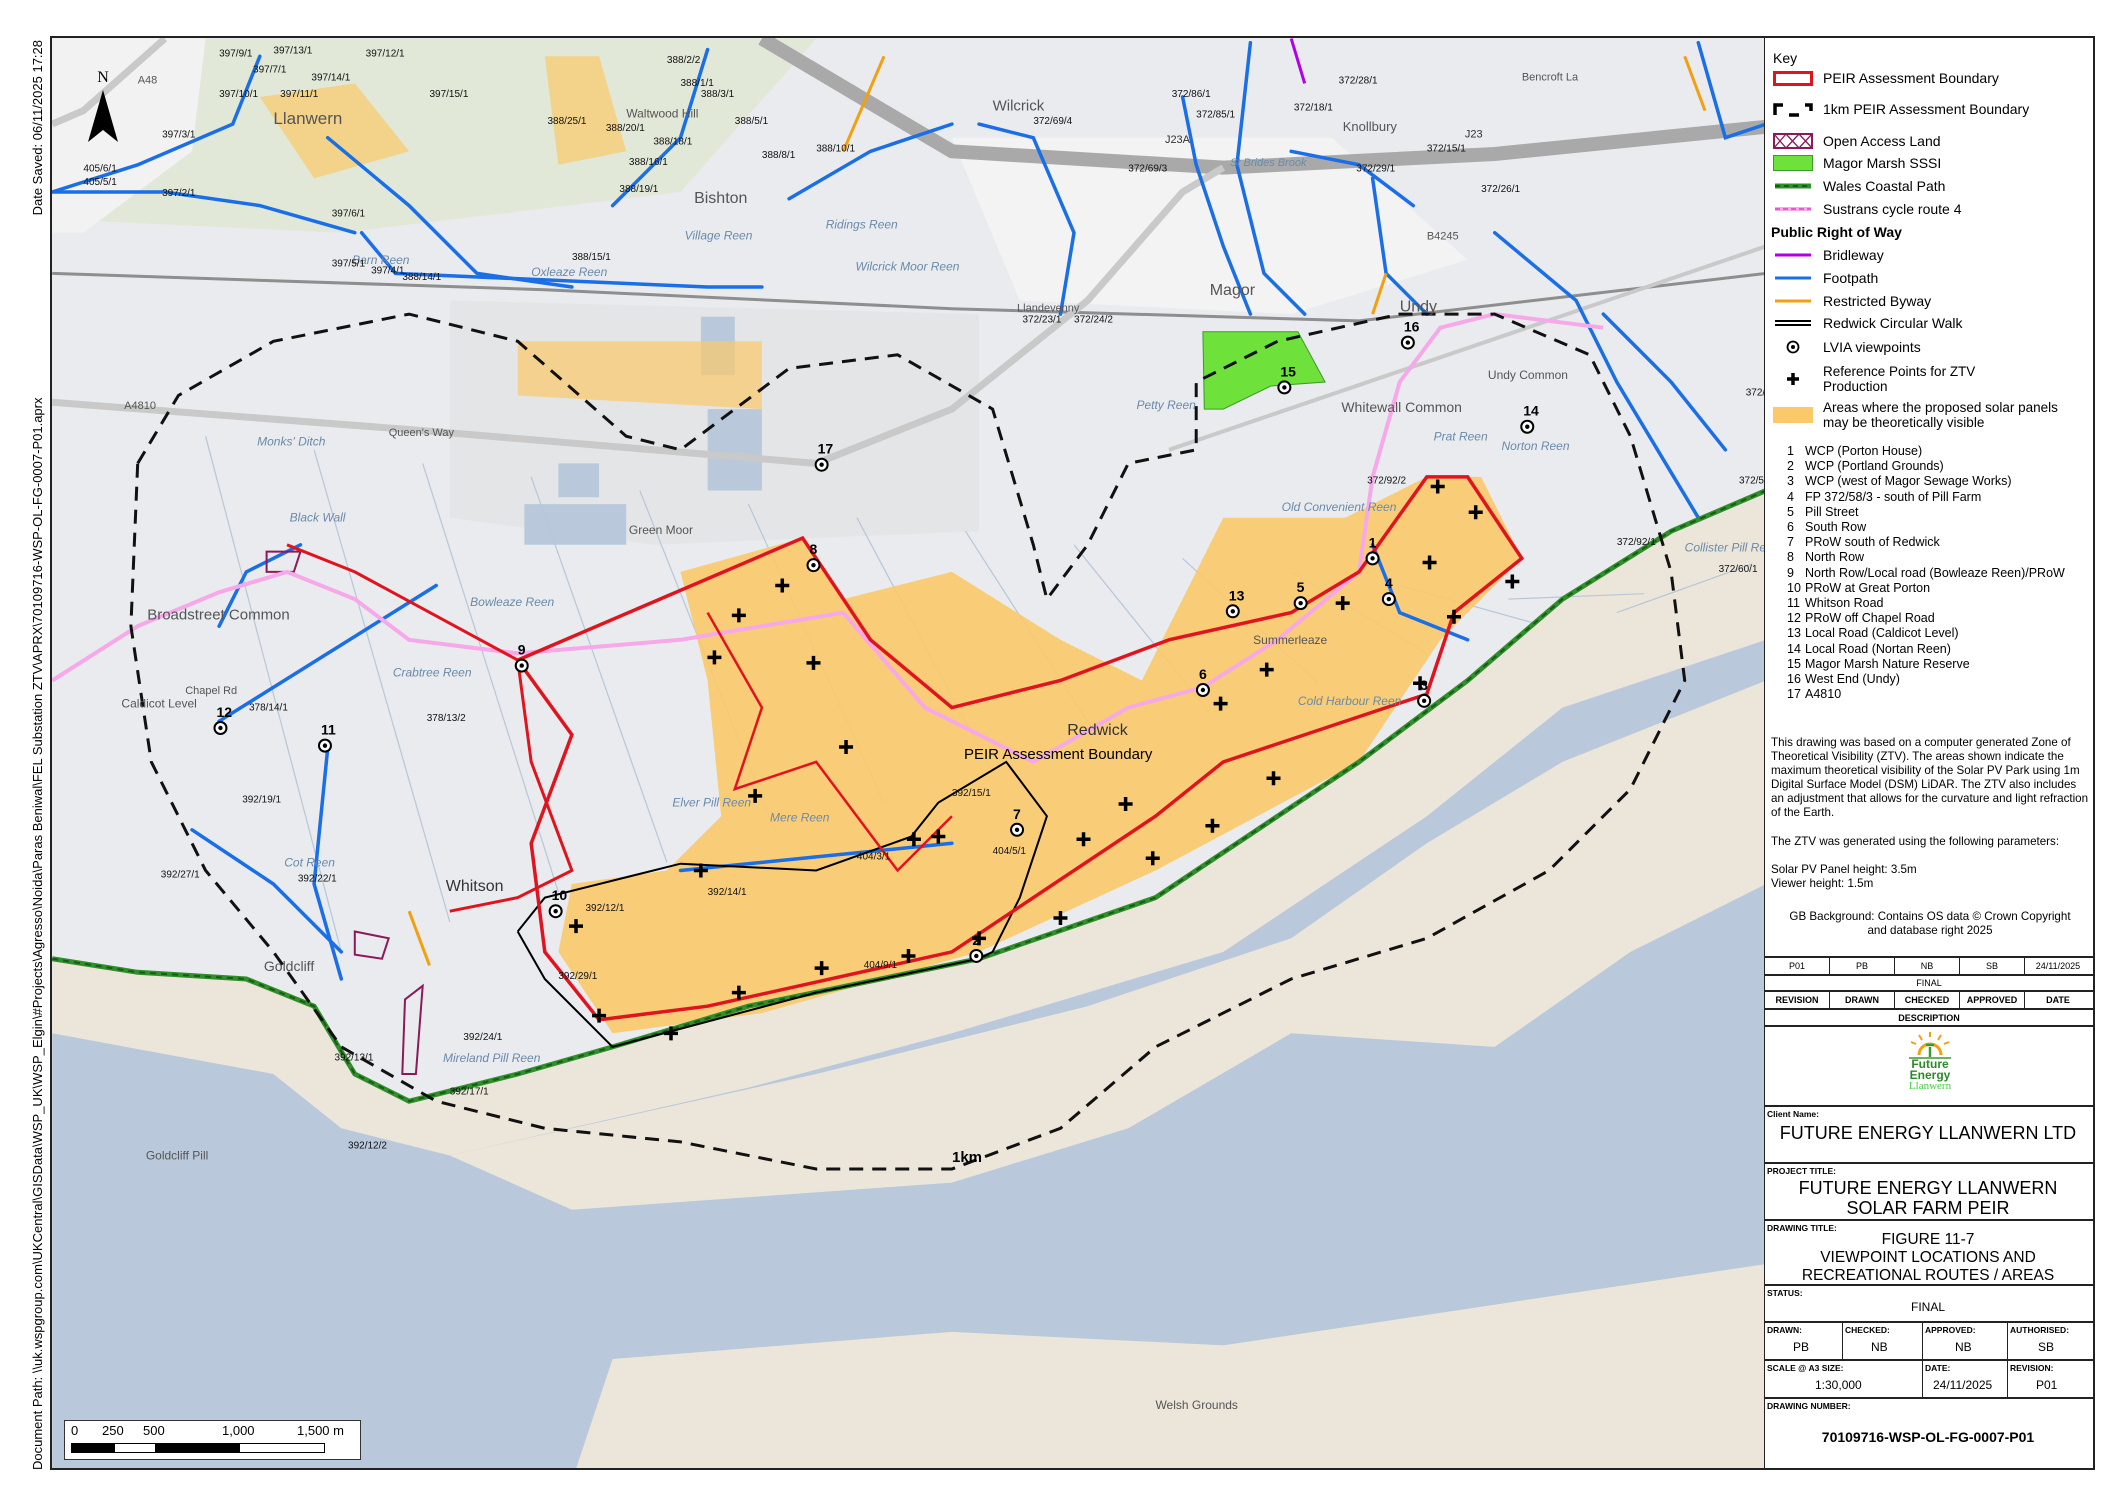 Image resolution: width=2117 pixels, height=1497 pixels. I want to click on viewpoint-number: 1, so click(1373, 542).